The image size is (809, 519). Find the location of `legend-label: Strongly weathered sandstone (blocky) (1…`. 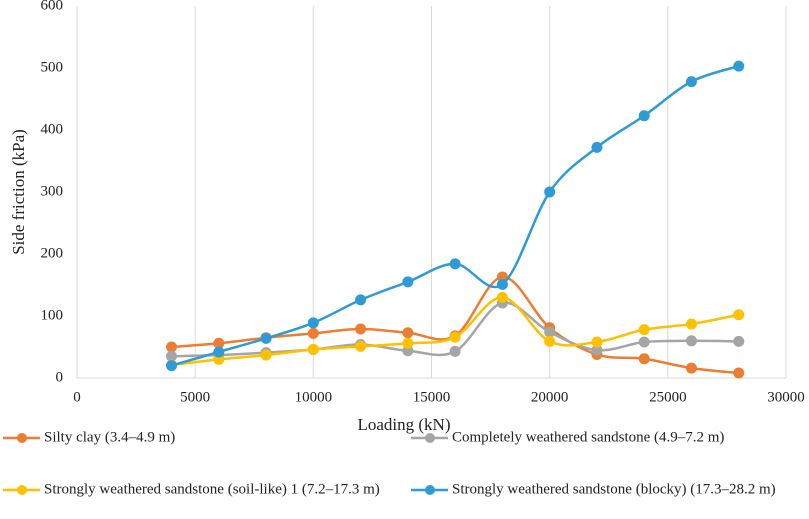

legend-label: Strongly weathered sandstone (blocky) (1… is located at coordinates (614, 489).